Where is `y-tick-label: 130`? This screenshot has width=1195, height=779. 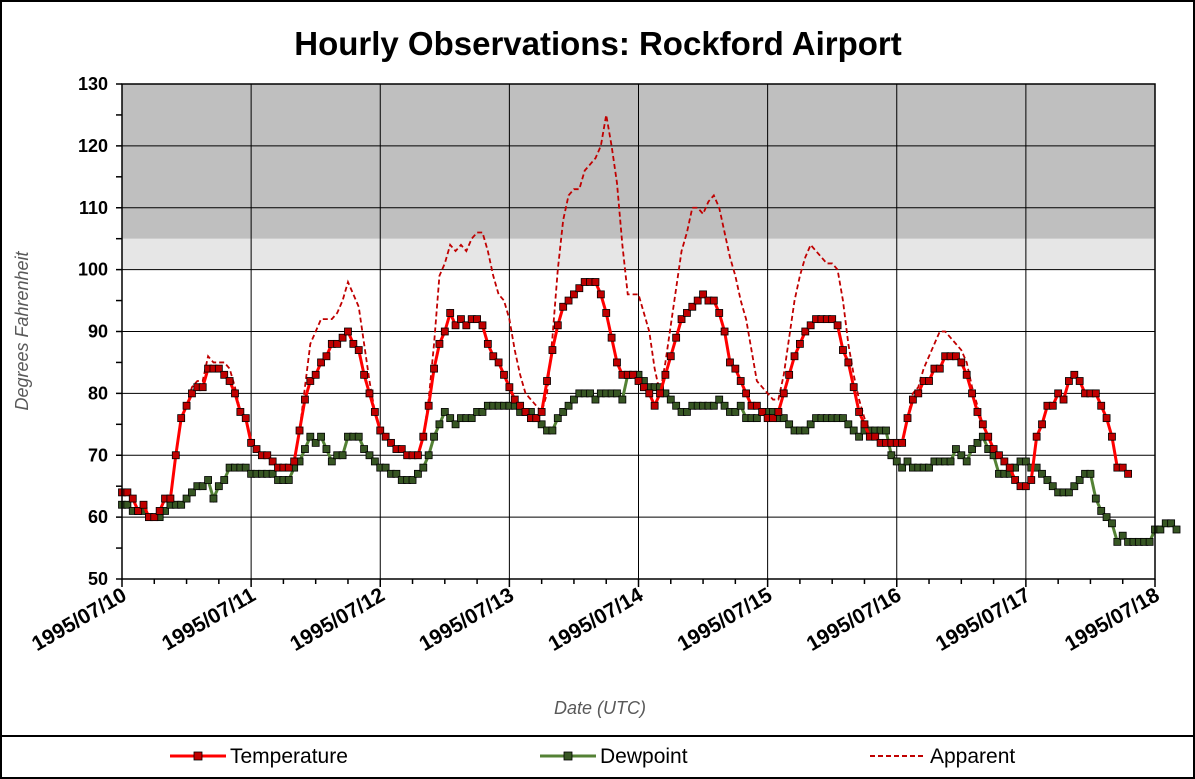
y-tick-label: 130 is located at coordinates (93, 84).